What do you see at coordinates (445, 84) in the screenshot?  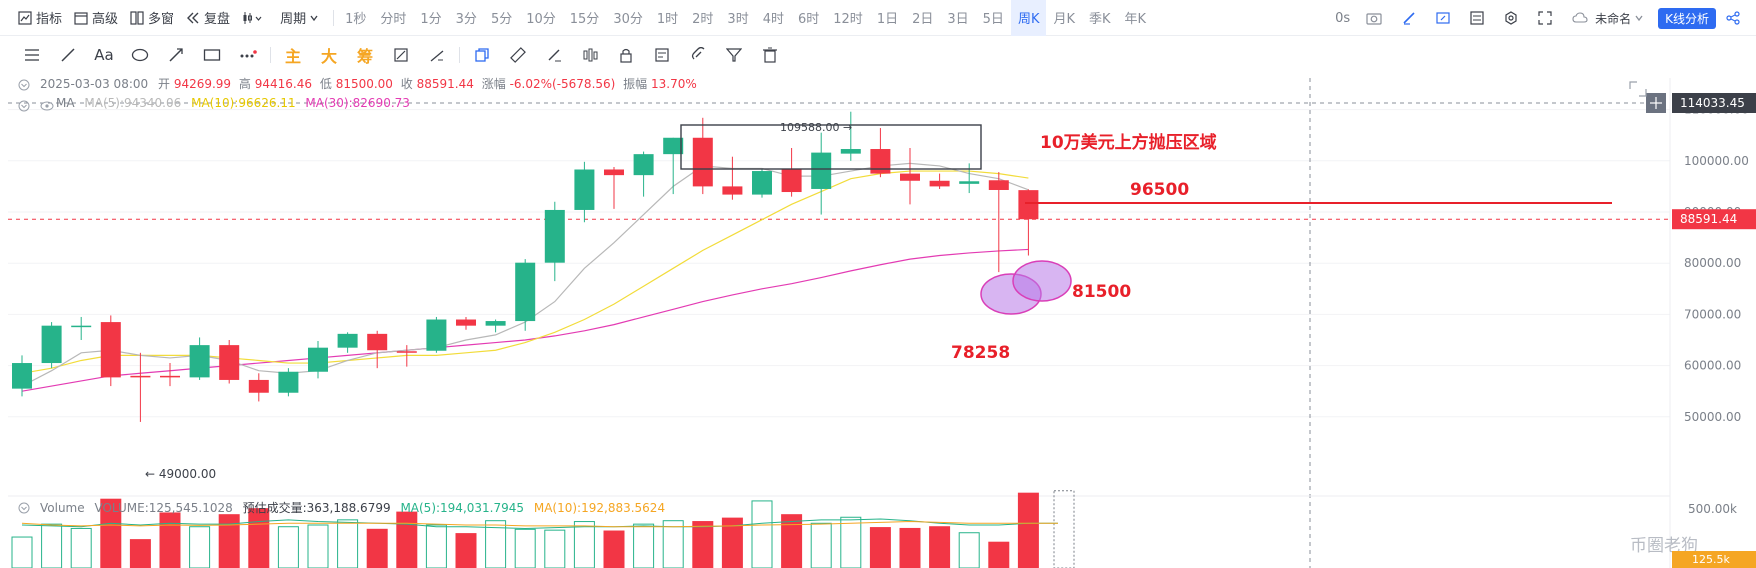 I see `close-value: 88591.44` at bounding box center [445, 84].